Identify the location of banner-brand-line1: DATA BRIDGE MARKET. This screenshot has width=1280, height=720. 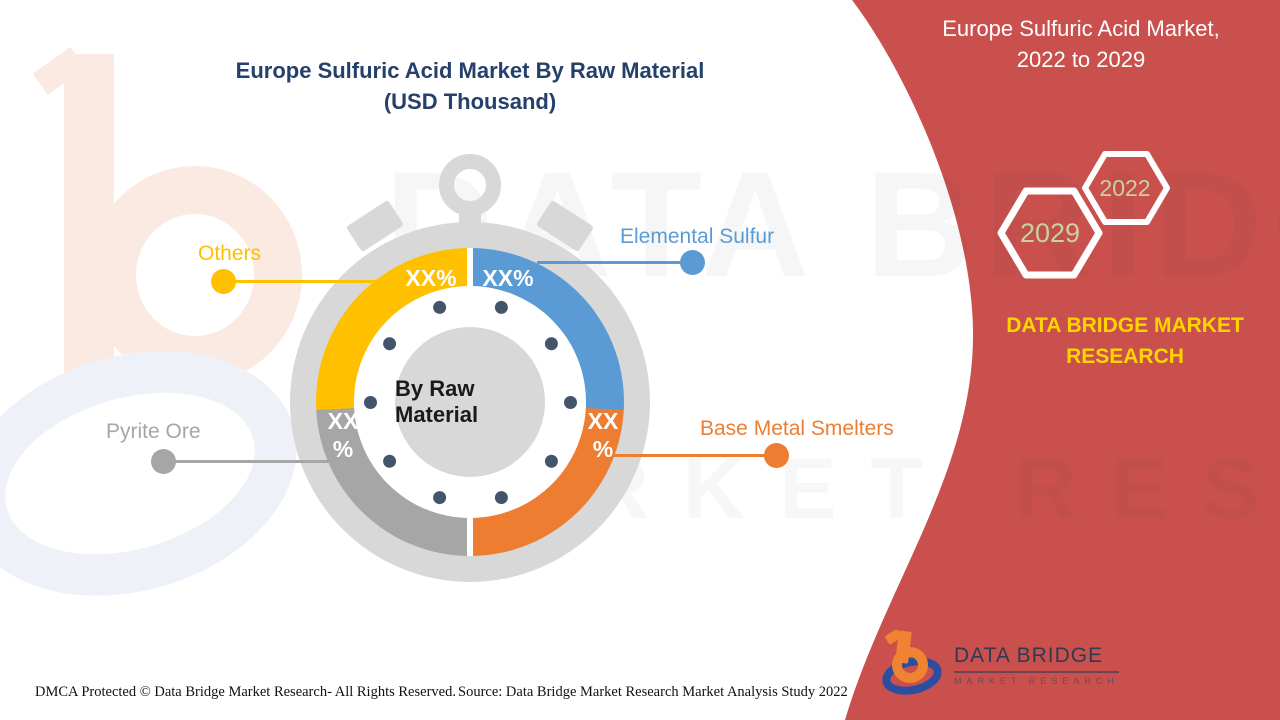
(1125, 325).